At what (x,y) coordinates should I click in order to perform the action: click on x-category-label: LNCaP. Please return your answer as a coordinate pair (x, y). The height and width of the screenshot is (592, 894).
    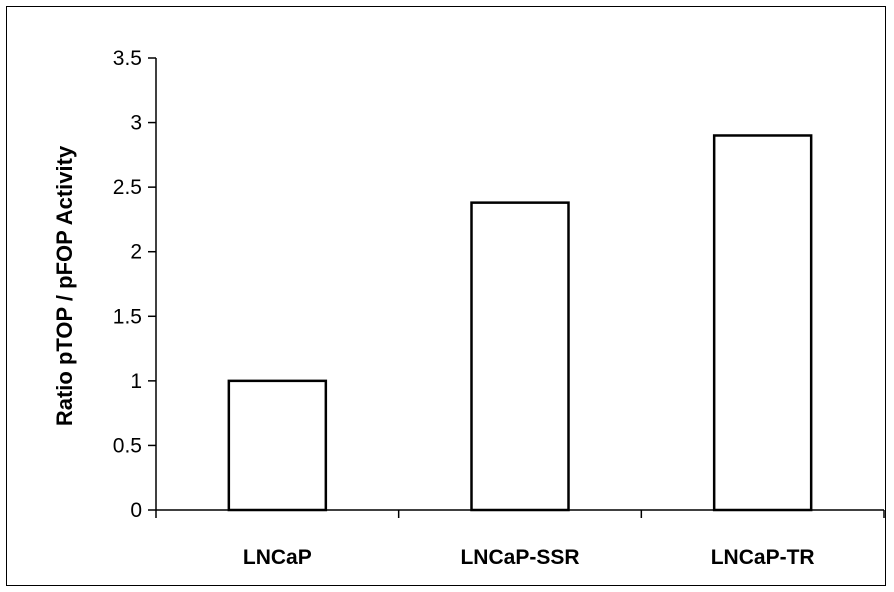
    Looking at the image, I should click on (277, 557).